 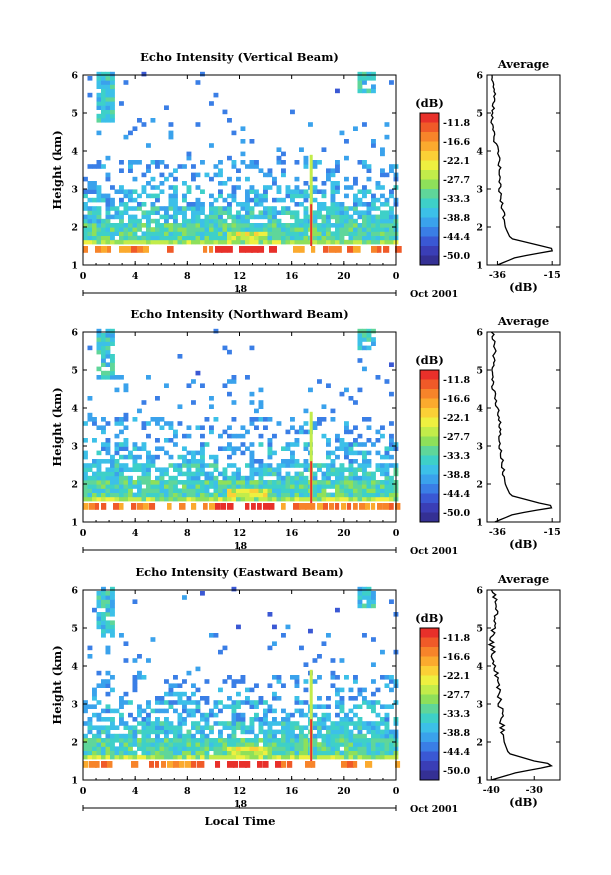 What do you see at coordinates (523, 64) in the screenshot?
I see `profile-title: Average` at bounding box center [523, 64].